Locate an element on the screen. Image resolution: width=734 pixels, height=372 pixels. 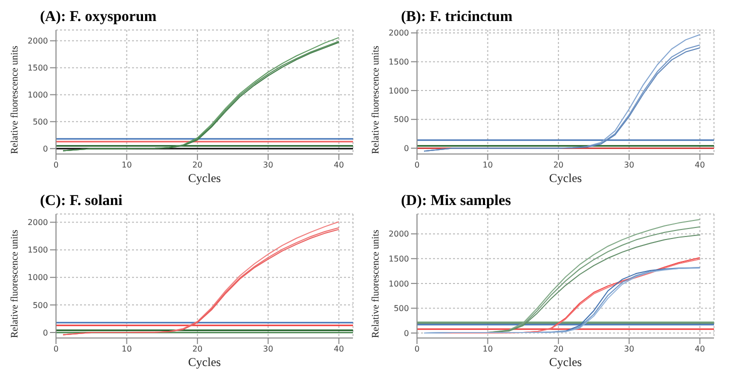
chart-title: (B): F. tricinctum is located at coordinates (457, 17).